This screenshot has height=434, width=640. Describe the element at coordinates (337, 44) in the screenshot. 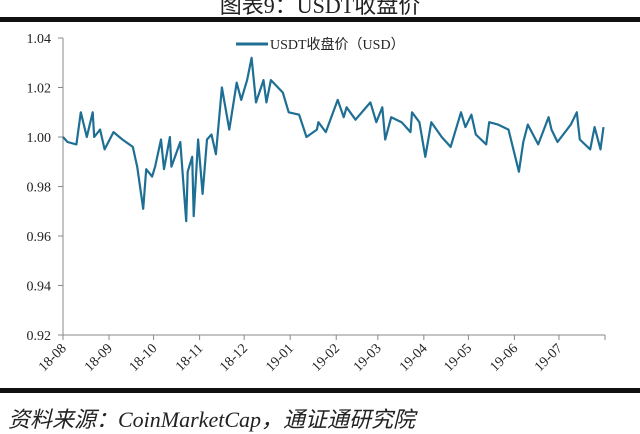

I see `legend-label: USDT收盘价（USD）` at that location.